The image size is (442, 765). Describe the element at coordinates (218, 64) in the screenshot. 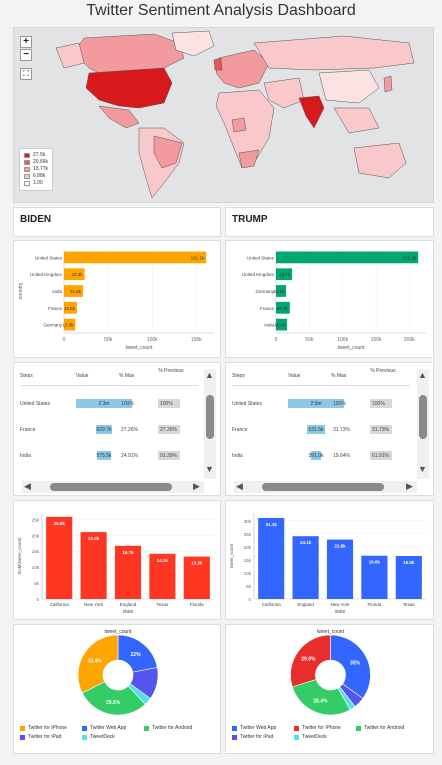

I see `map-country-uk` at that location.